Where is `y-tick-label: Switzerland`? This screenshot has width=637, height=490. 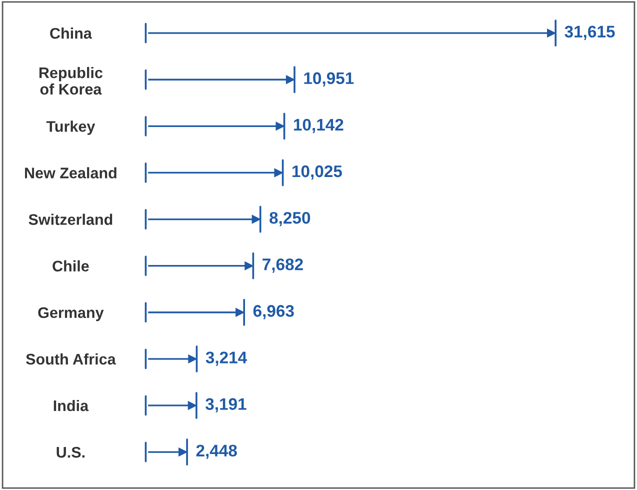
y-tick-label: Switzerland is located at coordinates (70, 219).